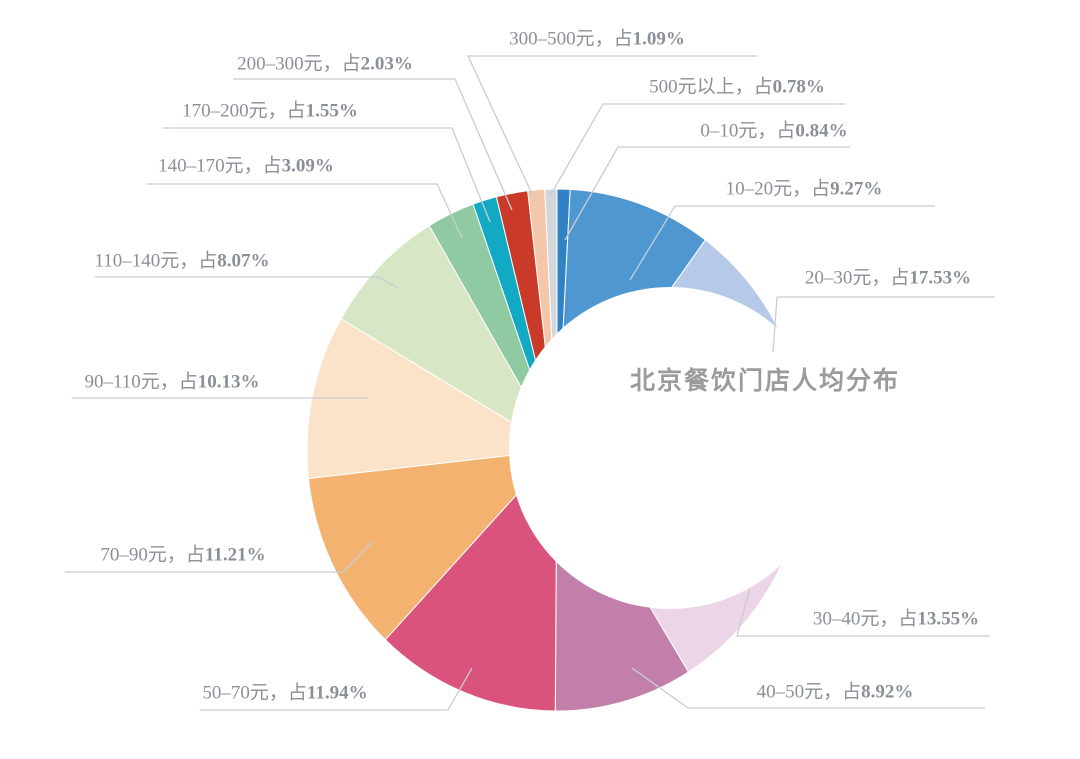 This screenshot has width=1080, height=759. Describe the element at coordinates (284, 693) in the screenshot. I see `slice-label-50–70元: 50–70元，占11.94%` at that location.